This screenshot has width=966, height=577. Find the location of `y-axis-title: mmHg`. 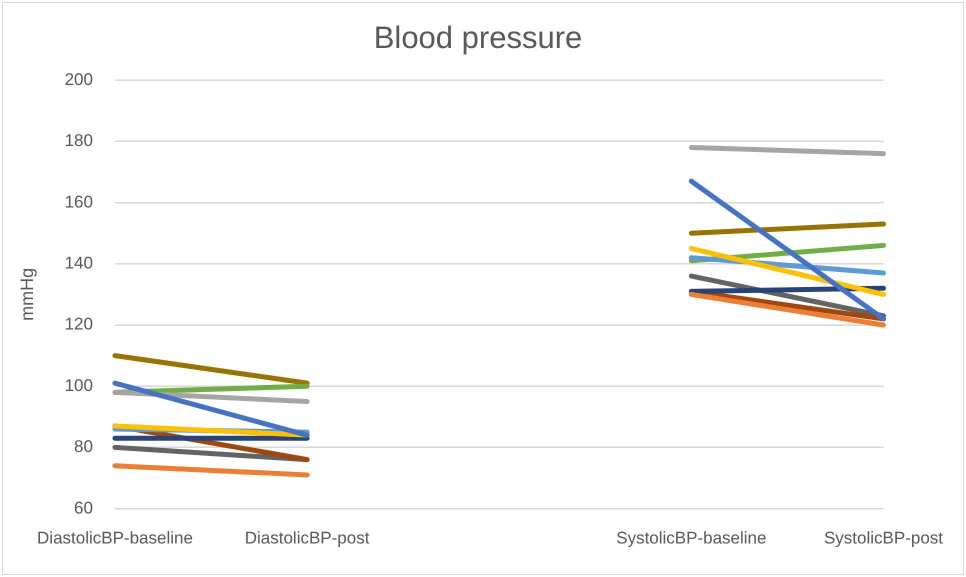

y-axis-title: mmHg is located at coordinates (26, 294).